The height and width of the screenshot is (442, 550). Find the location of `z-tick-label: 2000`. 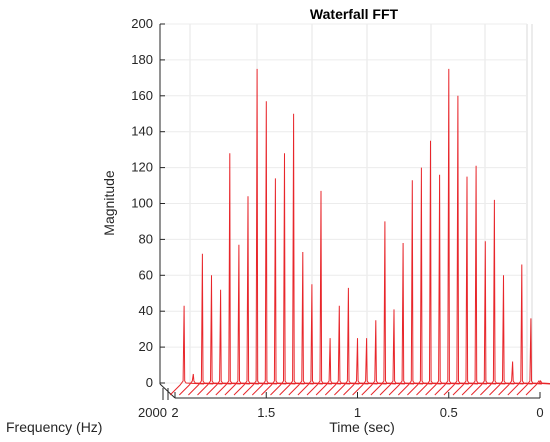

z-tick-label: 2000 is located at coordinates (152, 412).